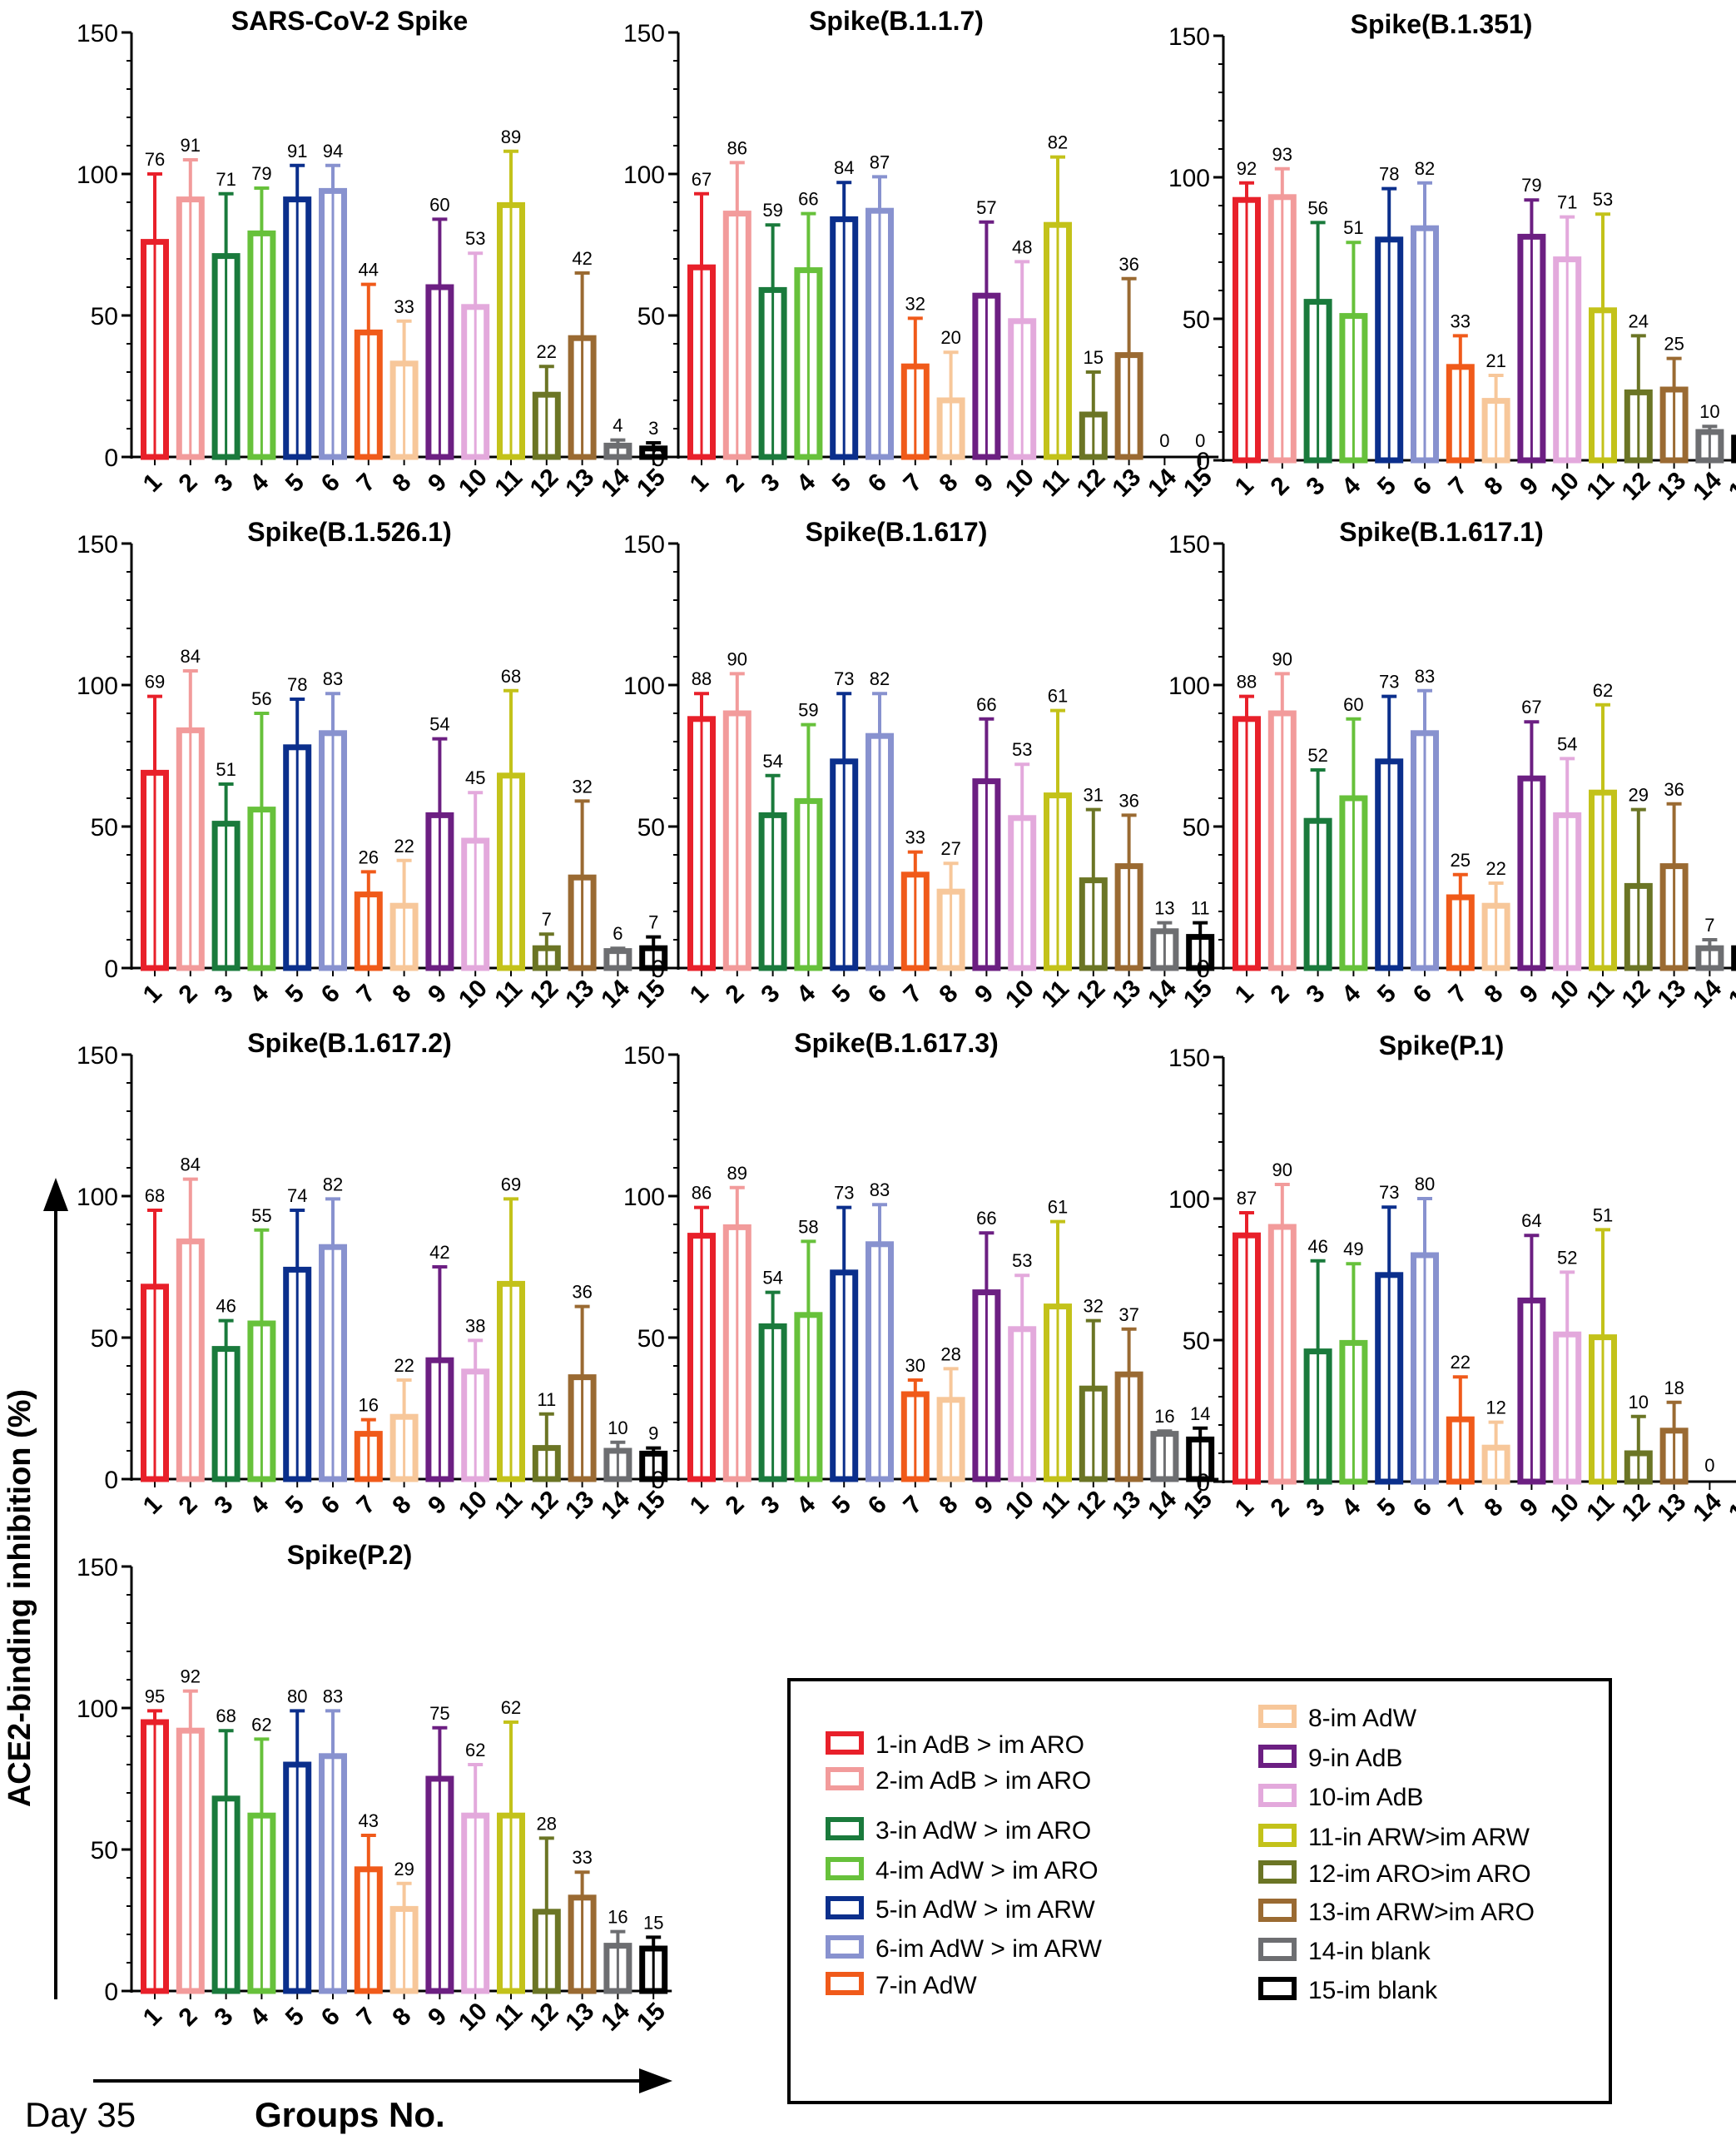 The width and height of the screenshot is (1736, 2135). I want to click on data-label: 92, so click(191, 1676).